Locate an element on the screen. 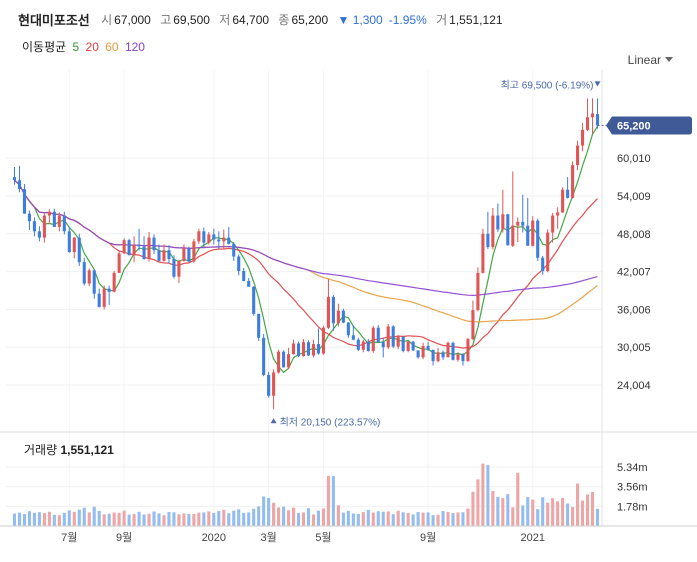 The height and width of the screenshot is (562, 697). high-value: 69,500 is located at coordinates (191, 19).